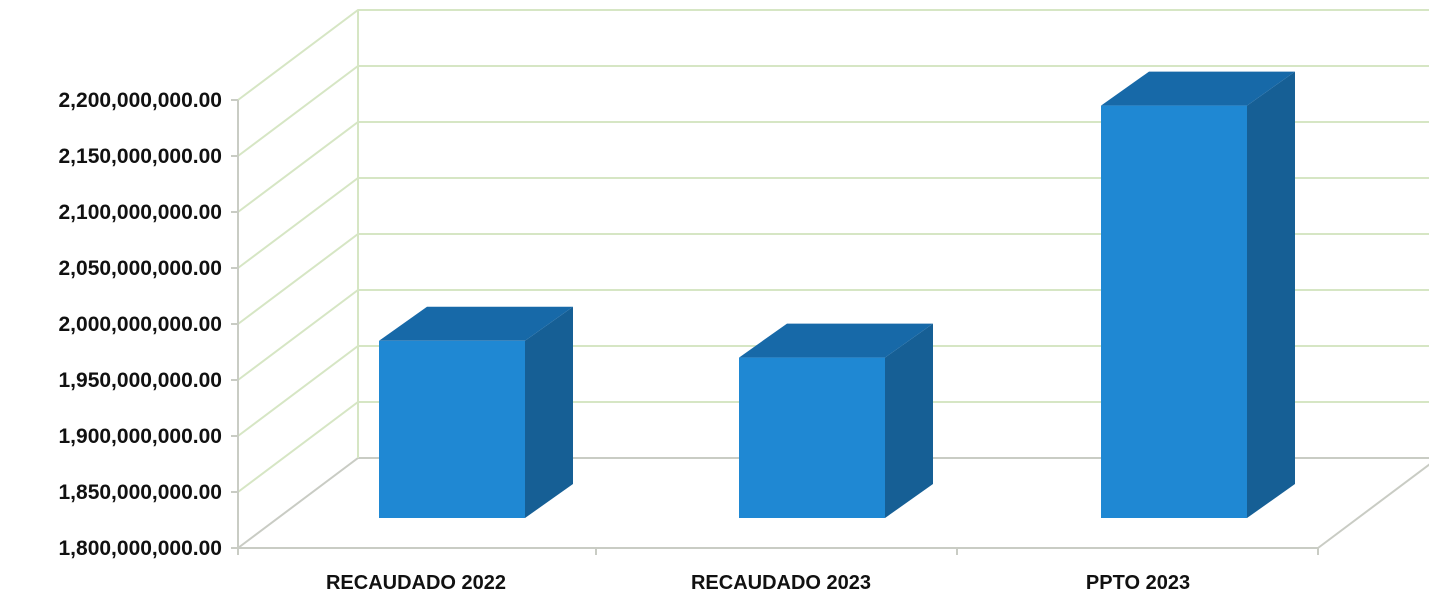  I want to click on x-tick-label: RECAUDADO 2022, so click(416, 583).